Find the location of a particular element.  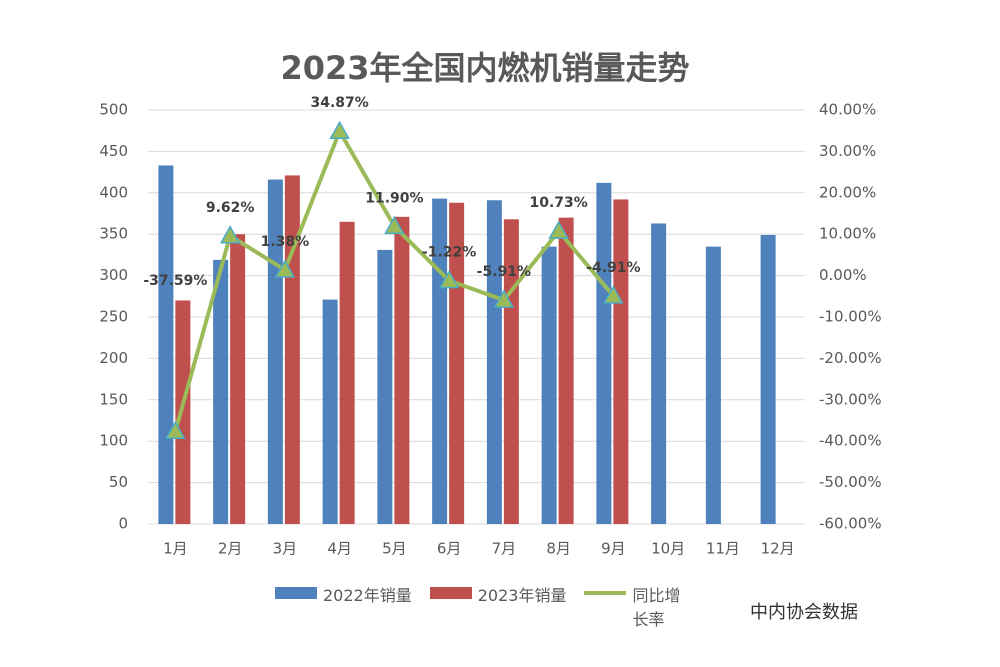

x-tick-label: 8月 is located at coordinates (558, 549).